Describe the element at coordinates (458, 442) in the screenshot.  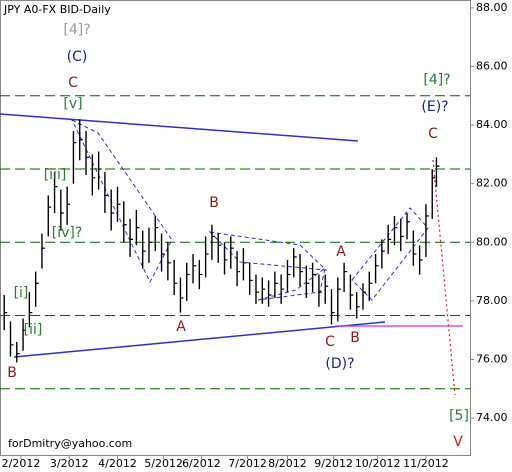
I see `wave-label: V` at that location.